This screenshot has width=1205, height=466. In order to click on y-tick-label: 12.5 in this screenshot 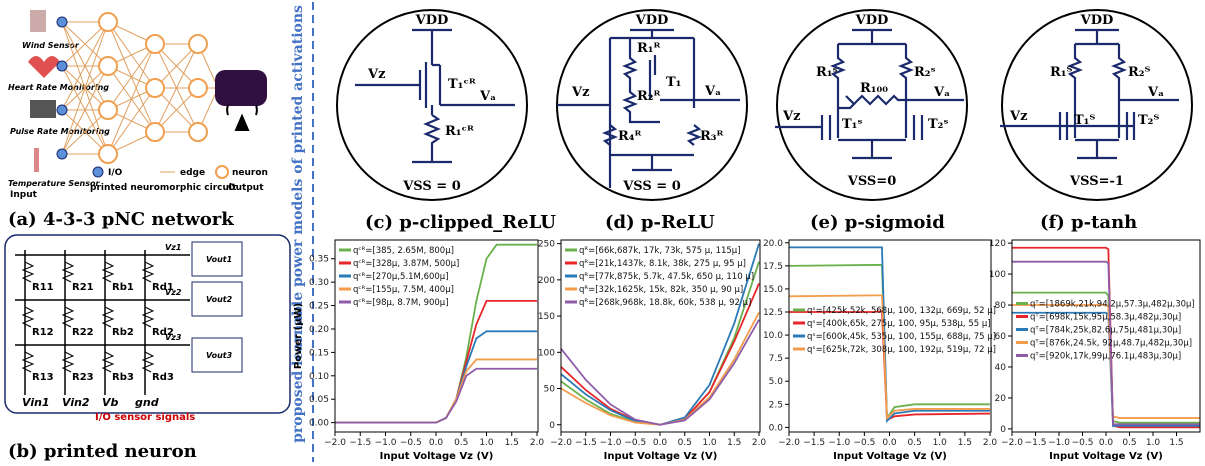, I will do `click(773, 313)`.